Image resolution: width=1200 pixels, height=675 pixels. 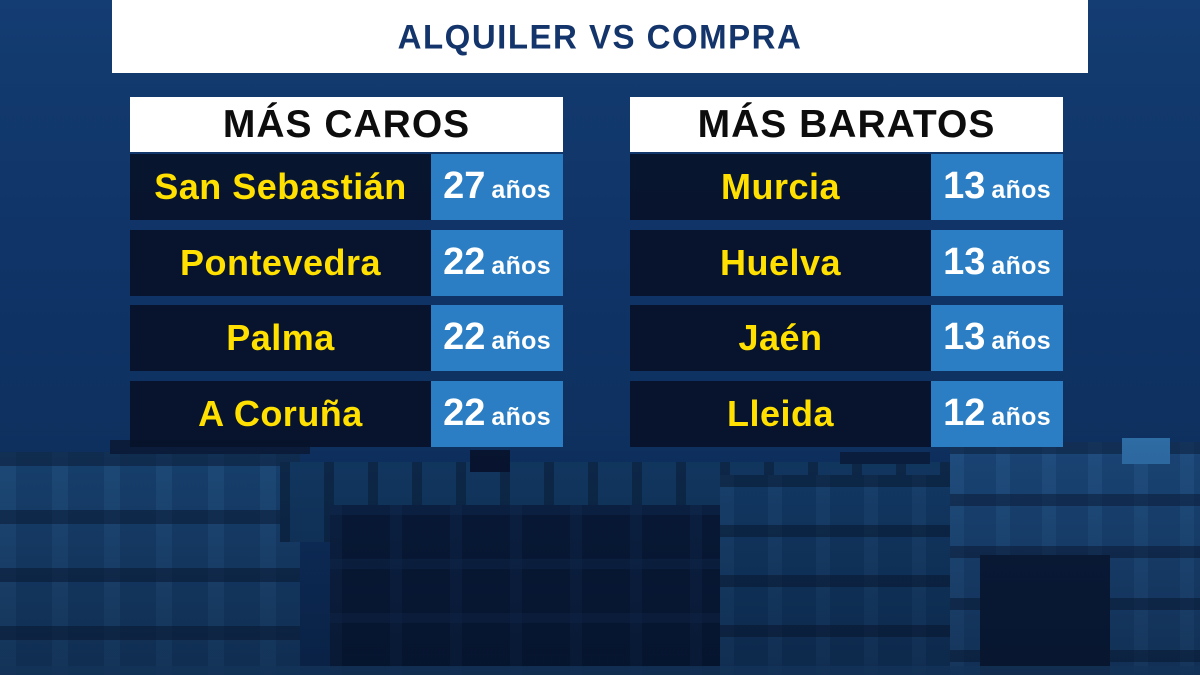 I want to click on value-number: 12, so click(x=964, y=413).